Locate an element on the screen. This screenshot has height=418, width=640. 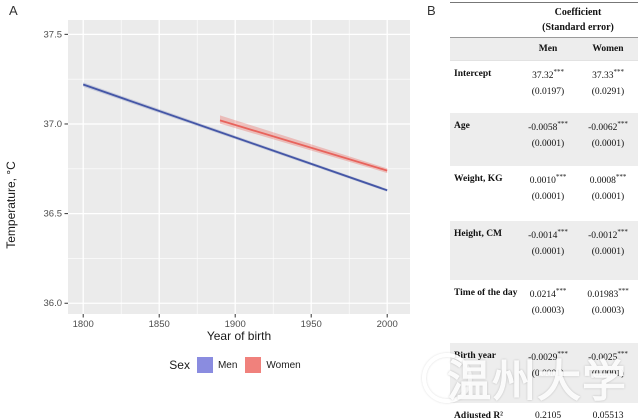
table-row: Age -0.0058*** (0.0001) -0.0062*** (0.0001) is located at coordinates (544, 139).